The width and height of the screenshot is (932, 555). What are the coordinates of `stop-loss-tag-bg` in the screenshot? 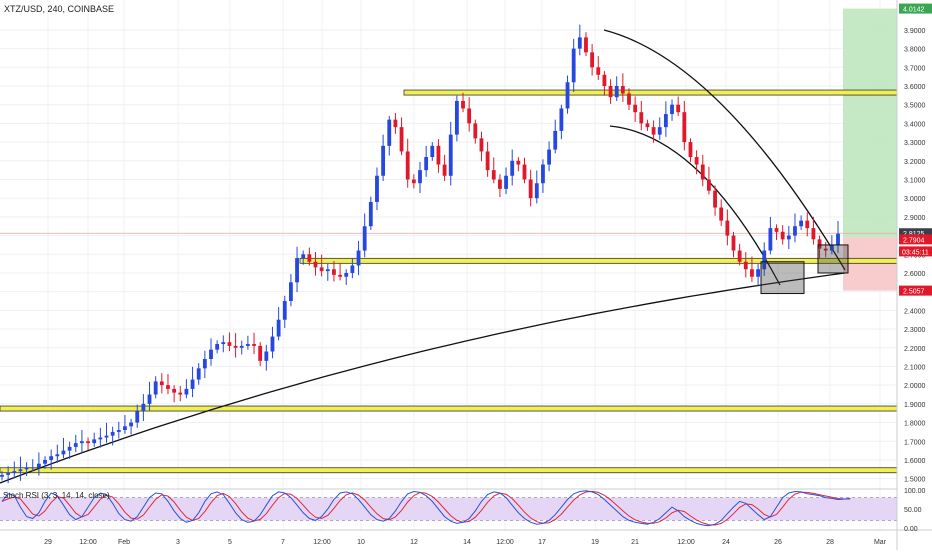 It's located at (915, 290).